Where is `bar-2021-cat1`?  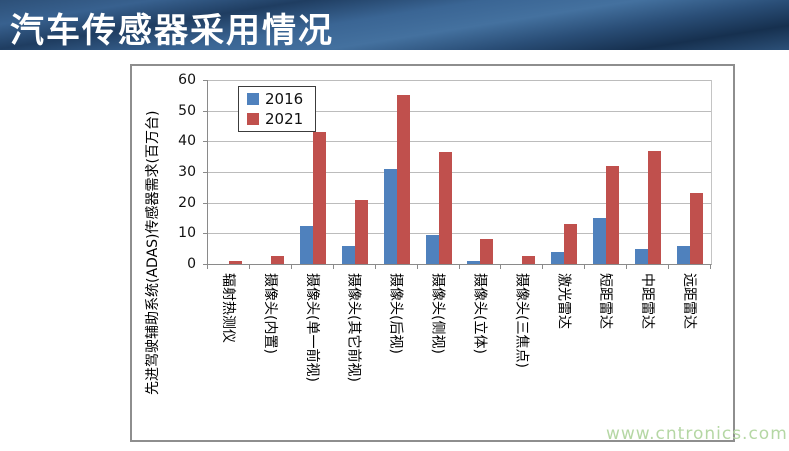
bar-2021-cat1 is located at coordinates (235, 262).